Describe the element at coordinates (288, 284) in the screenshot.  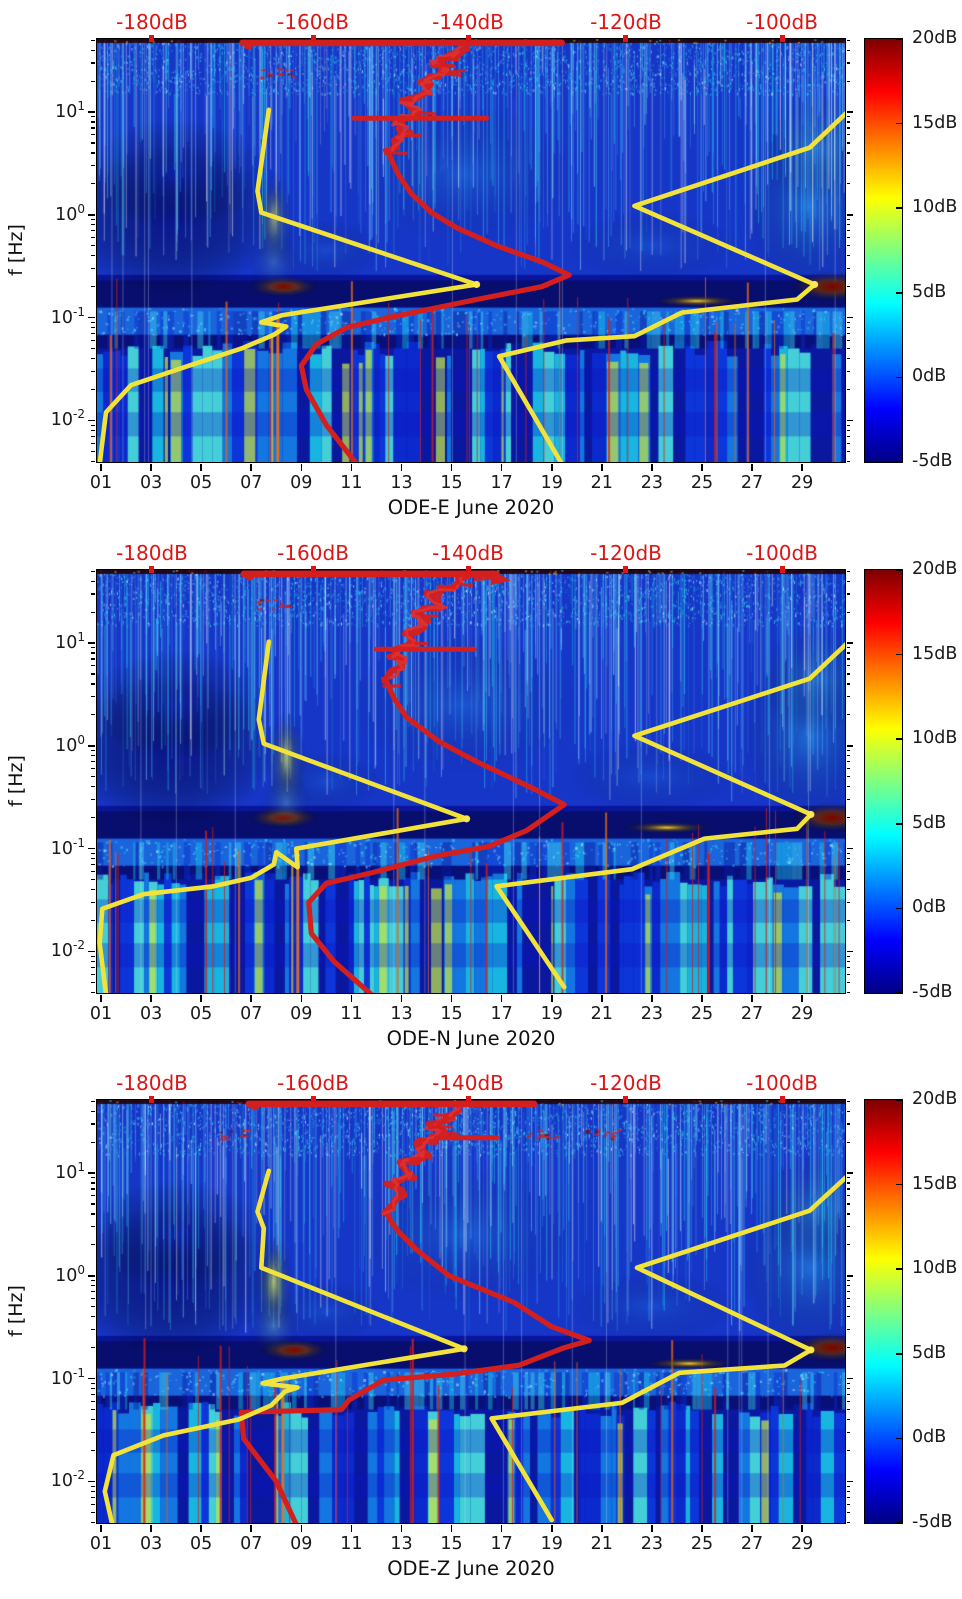
I see `yellow-psd-left-curve` at that location.